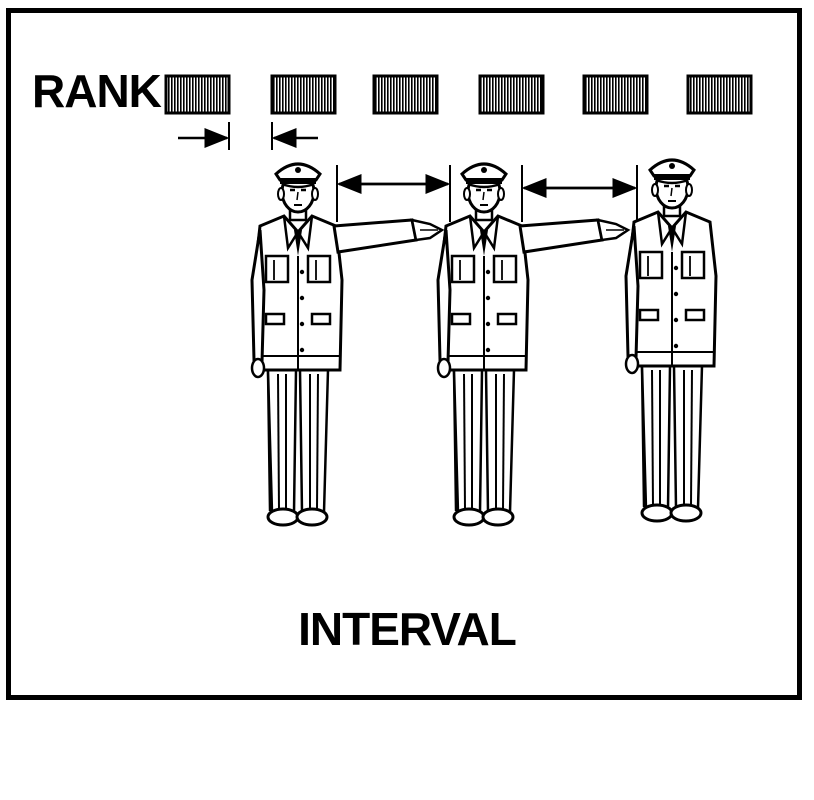 This screenshot has height=800, width=814. Describe the element at coordinates (458, 94) in the screenshot. I see `rank-blocks` at that location.